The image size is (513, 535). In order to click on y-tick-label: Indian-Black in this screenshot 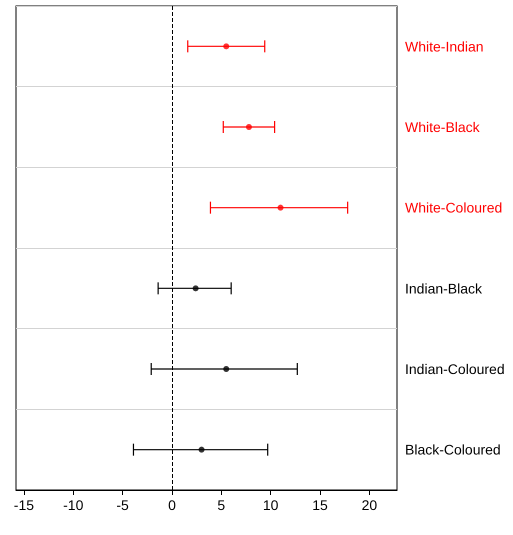, I will do `click(444, 288)`.